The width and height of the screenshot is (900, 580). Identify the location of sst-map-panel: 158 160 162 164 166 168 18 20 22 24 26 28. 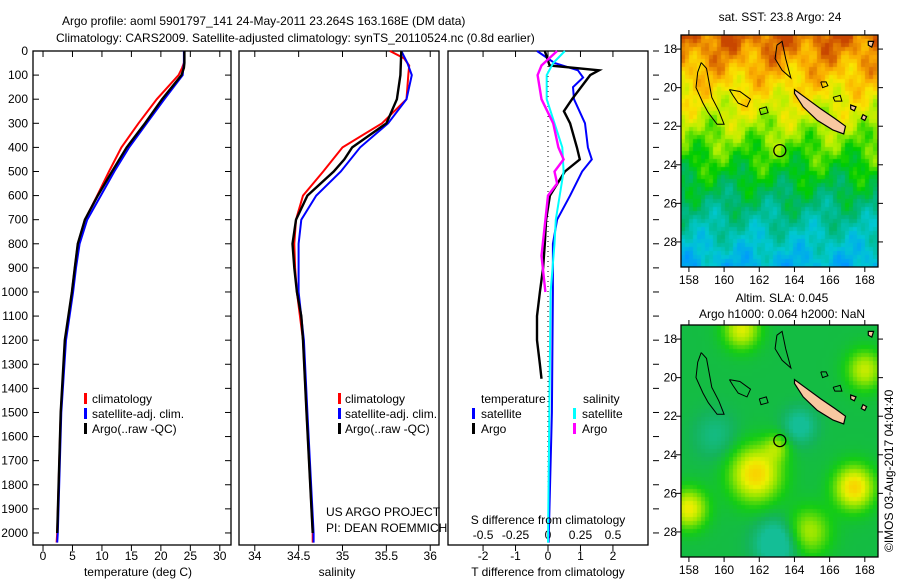
(773, 158).